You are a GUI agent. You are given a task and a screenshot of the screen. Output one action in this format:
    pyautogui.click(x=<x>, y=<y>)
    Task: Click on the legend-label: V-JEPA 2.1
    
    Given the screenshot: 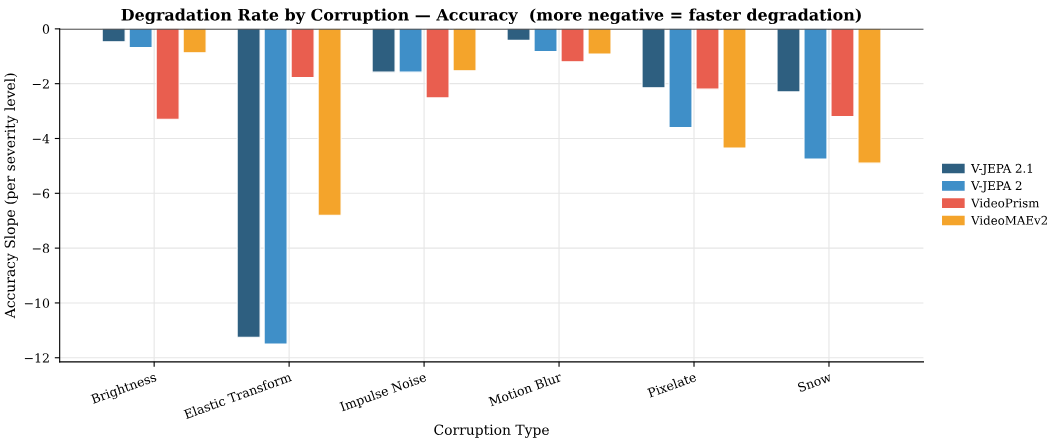 What is the action you would take?
    pyautogui.click(x=1001, y=169)
    